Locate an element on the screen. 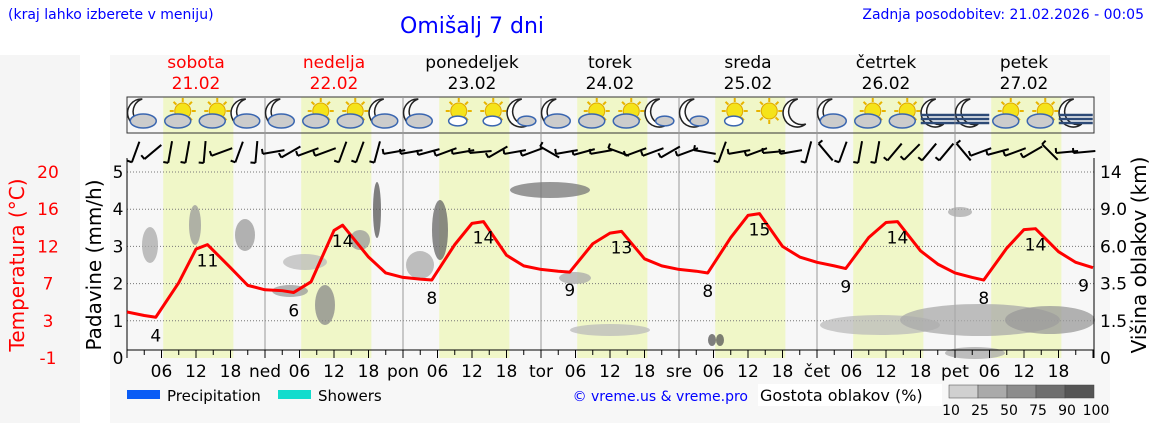  day-name: nedelja is located at coordinates (334, 63).